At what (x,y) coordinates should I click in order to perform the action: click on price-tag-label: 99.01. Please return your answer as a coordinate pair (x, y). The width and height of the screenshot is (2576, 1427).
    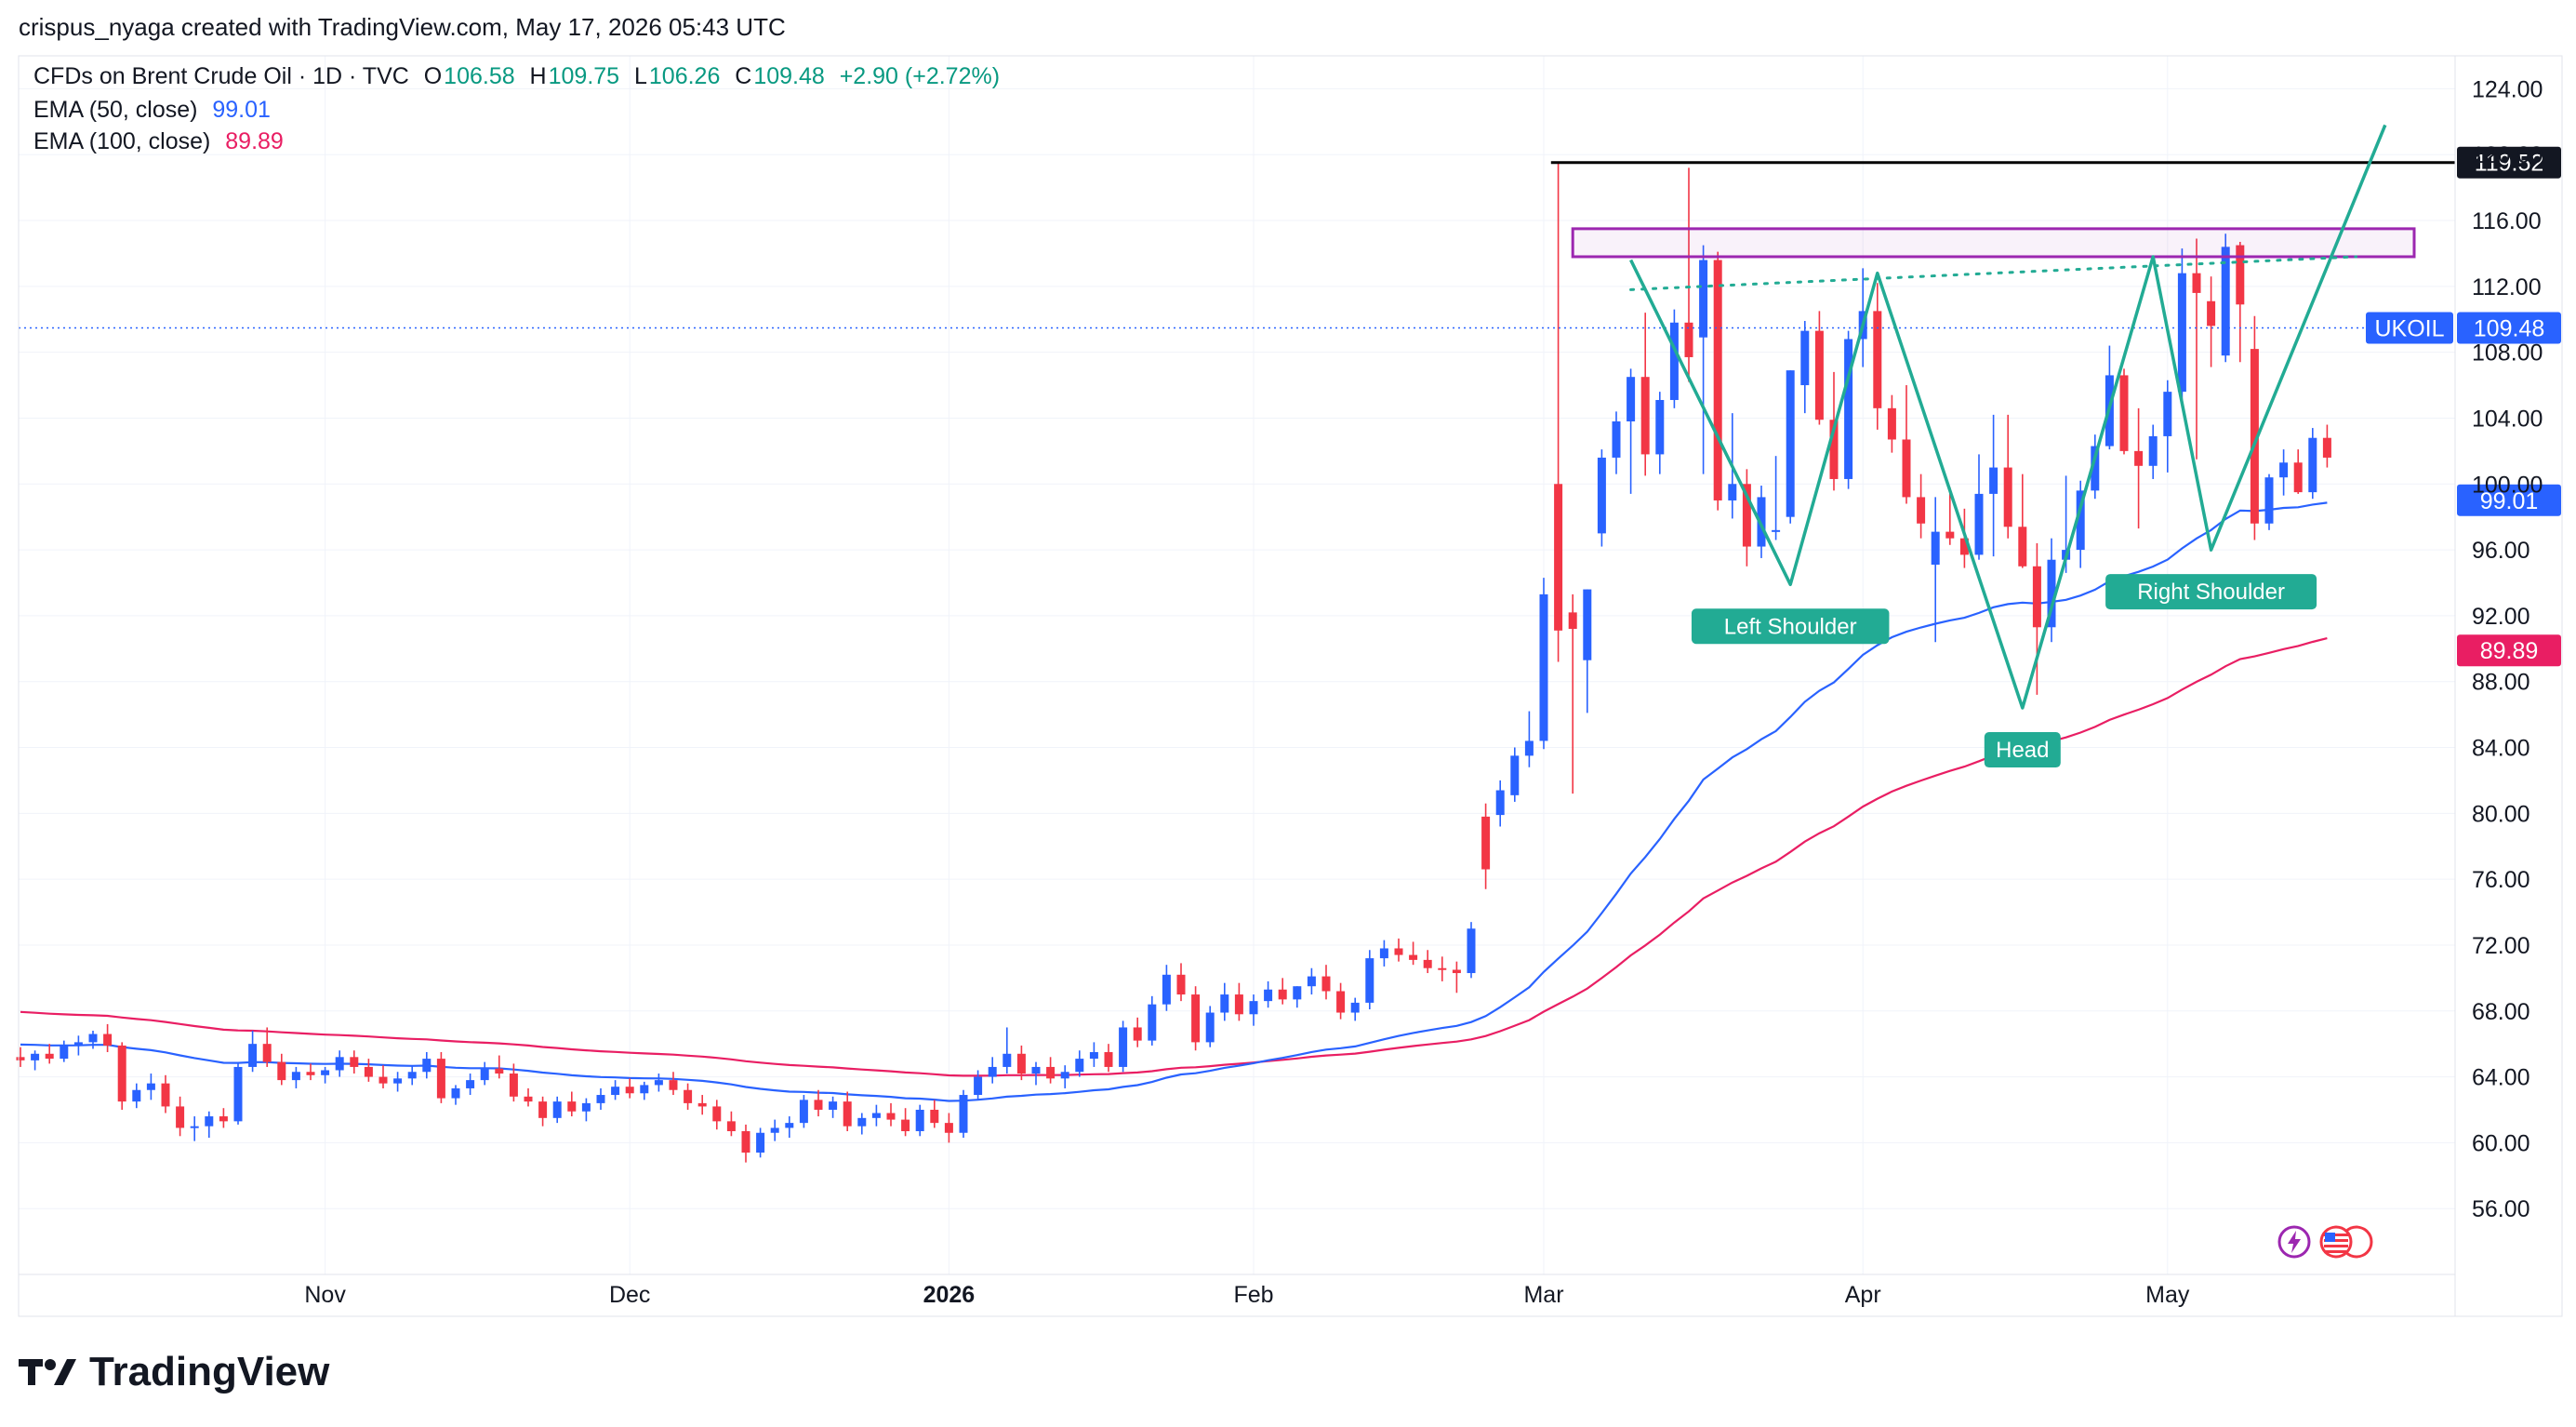
    Looking at the image, I should click on (2509, 501).